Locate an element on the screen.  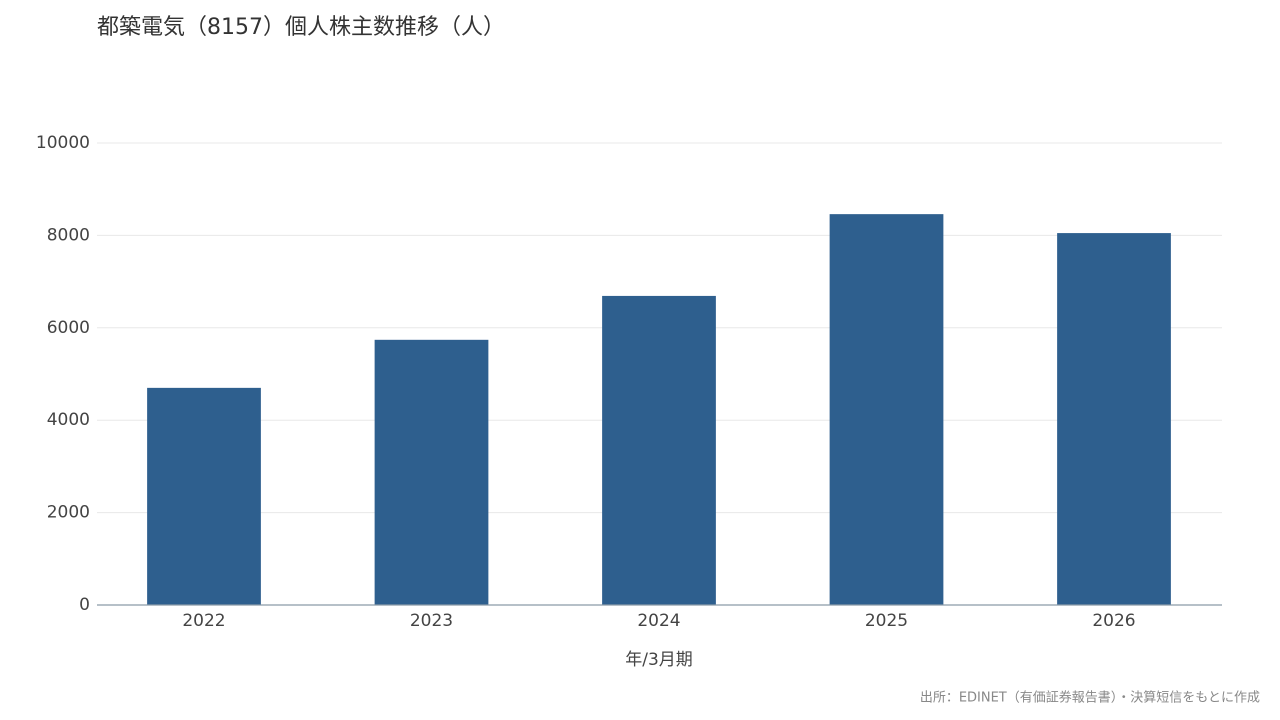
x-tick-label: 2024 is located at coordinates (658, 621).